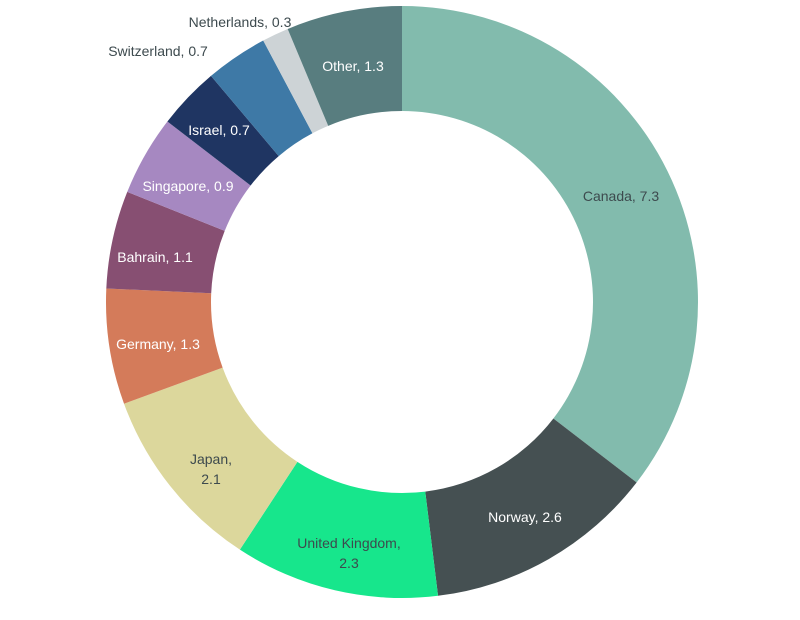  What do you see at coordinates (349, 553) in the screenshot?
I see `slice-label-united-kingdom: United Kingdom, 2.3` at bounding box center [349, 553].